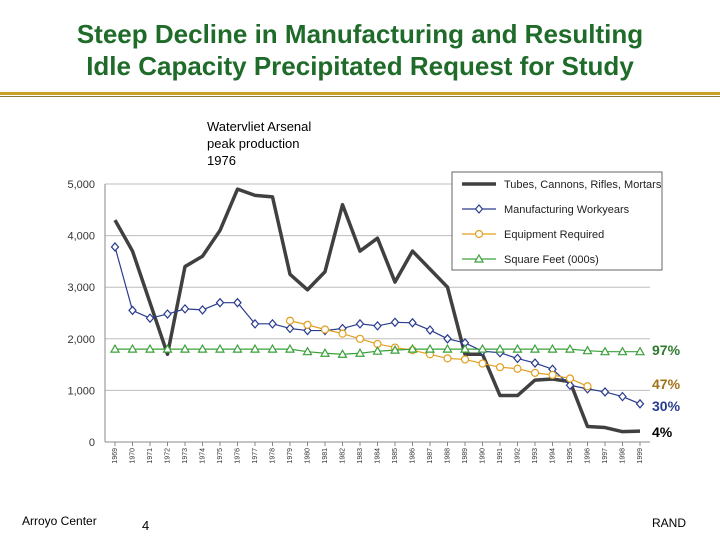 This screenshot has height=540, width=720. Describe the element at coordinates (185, 456) in the screenshot. I see `x-tick-label: 1973` at that location.